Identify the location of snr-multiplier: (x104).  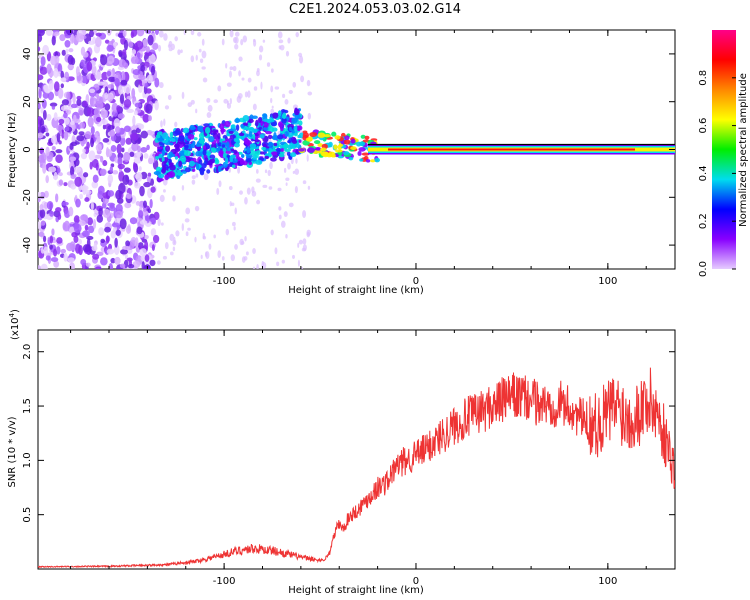
(14, 324).